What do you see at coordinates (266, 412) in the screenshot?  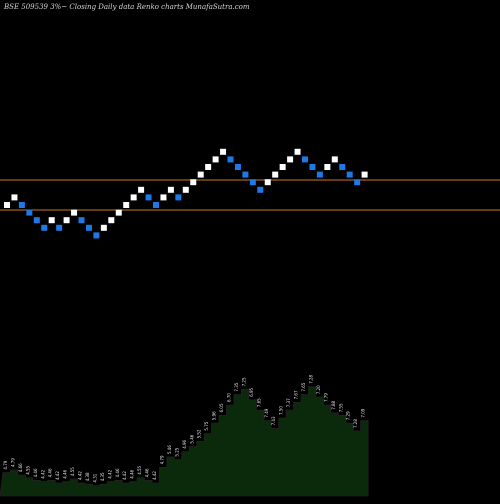 I see `volume-label: 7.49` at bounding box center [266, 412].